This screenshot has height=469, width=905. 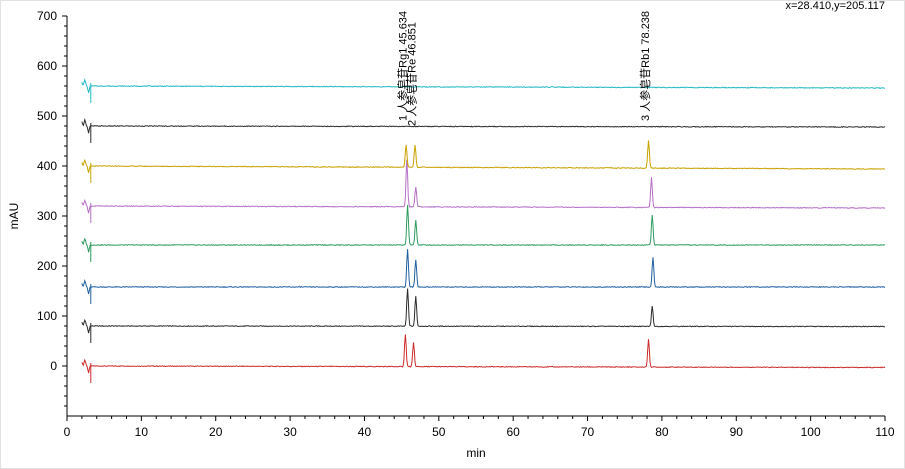 What do you see at coordinates (216, 432) in the screenshot?
I see `x-tick-label: 20` at bounding box center [216, 432].